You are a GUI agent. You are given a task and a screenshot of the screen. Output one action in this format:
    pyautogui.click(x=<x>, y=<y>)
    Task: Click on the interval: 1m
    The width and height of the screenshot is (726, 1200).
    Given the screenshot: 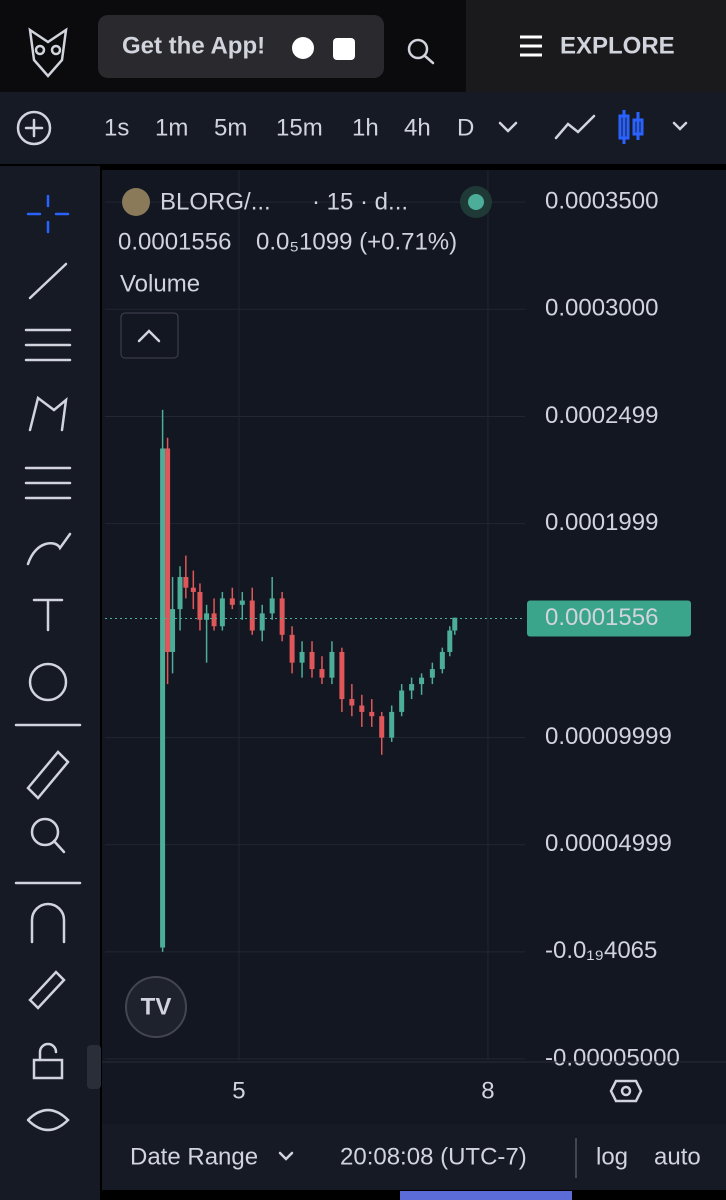 What is the action you would take?
    pyautogui.click(x=171, y=127)
    